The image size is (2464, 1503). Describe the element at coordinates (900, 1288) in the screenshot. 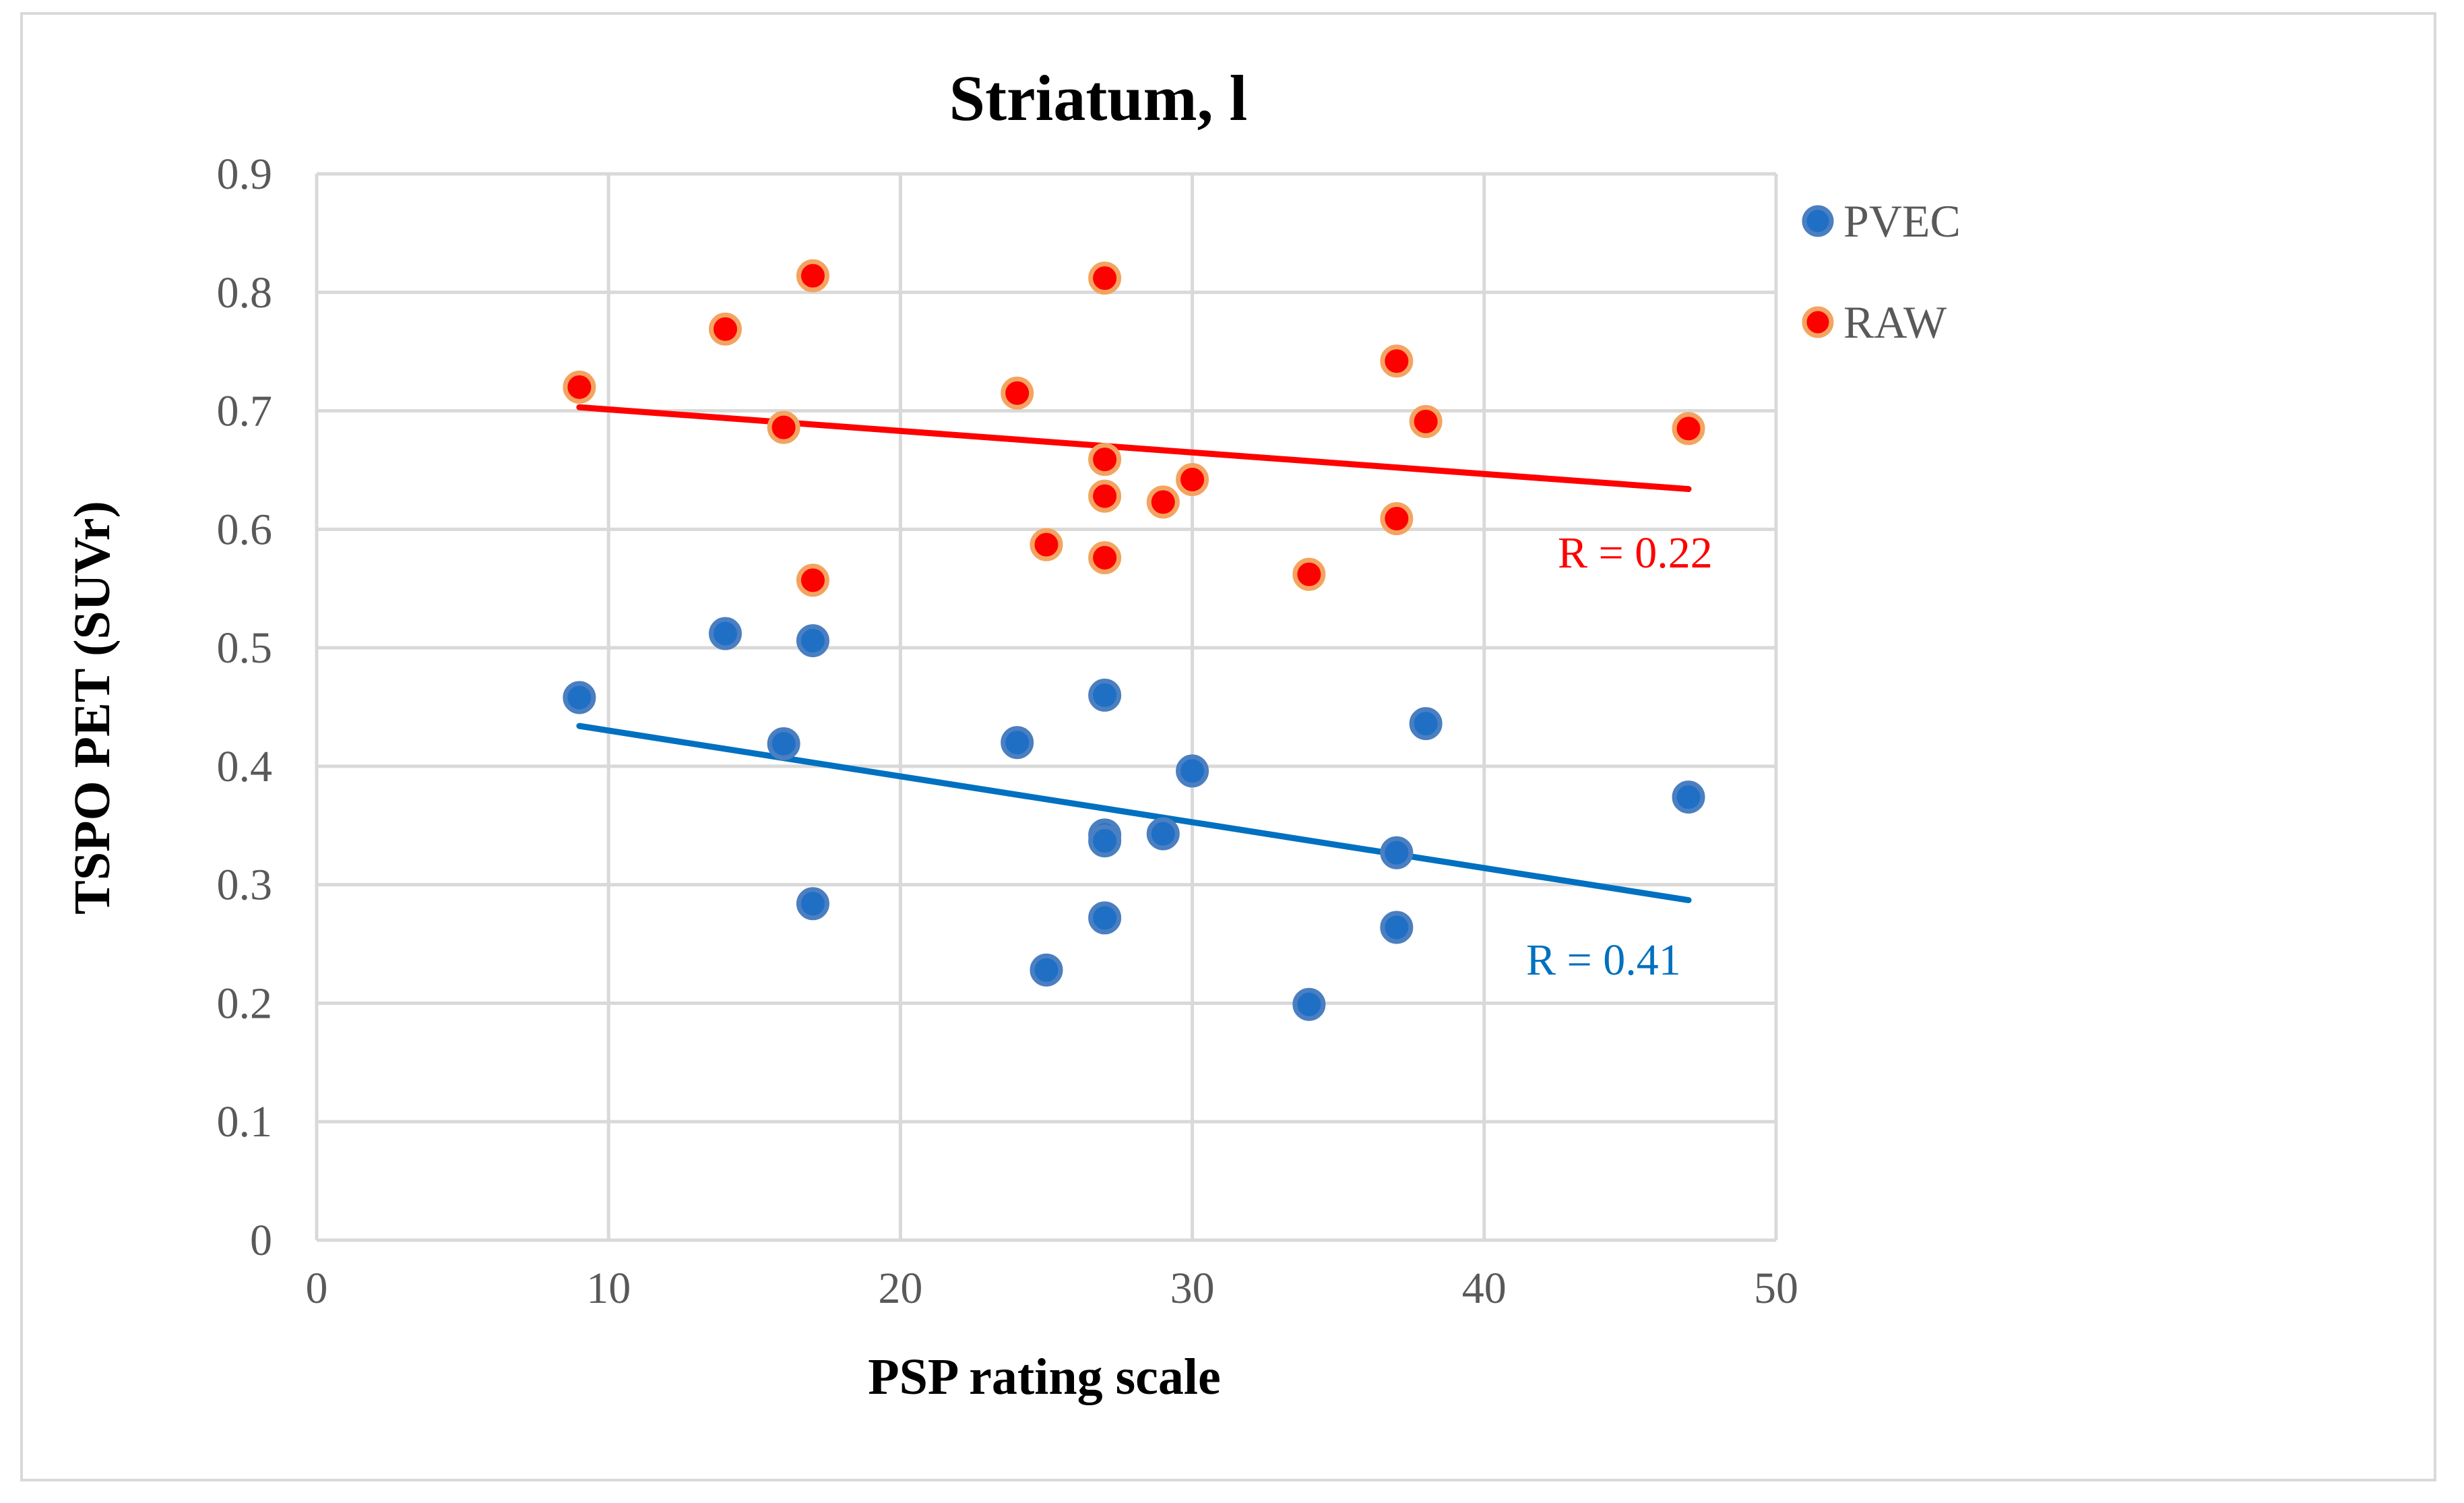

I see `x-tick-label: 20` at that location.